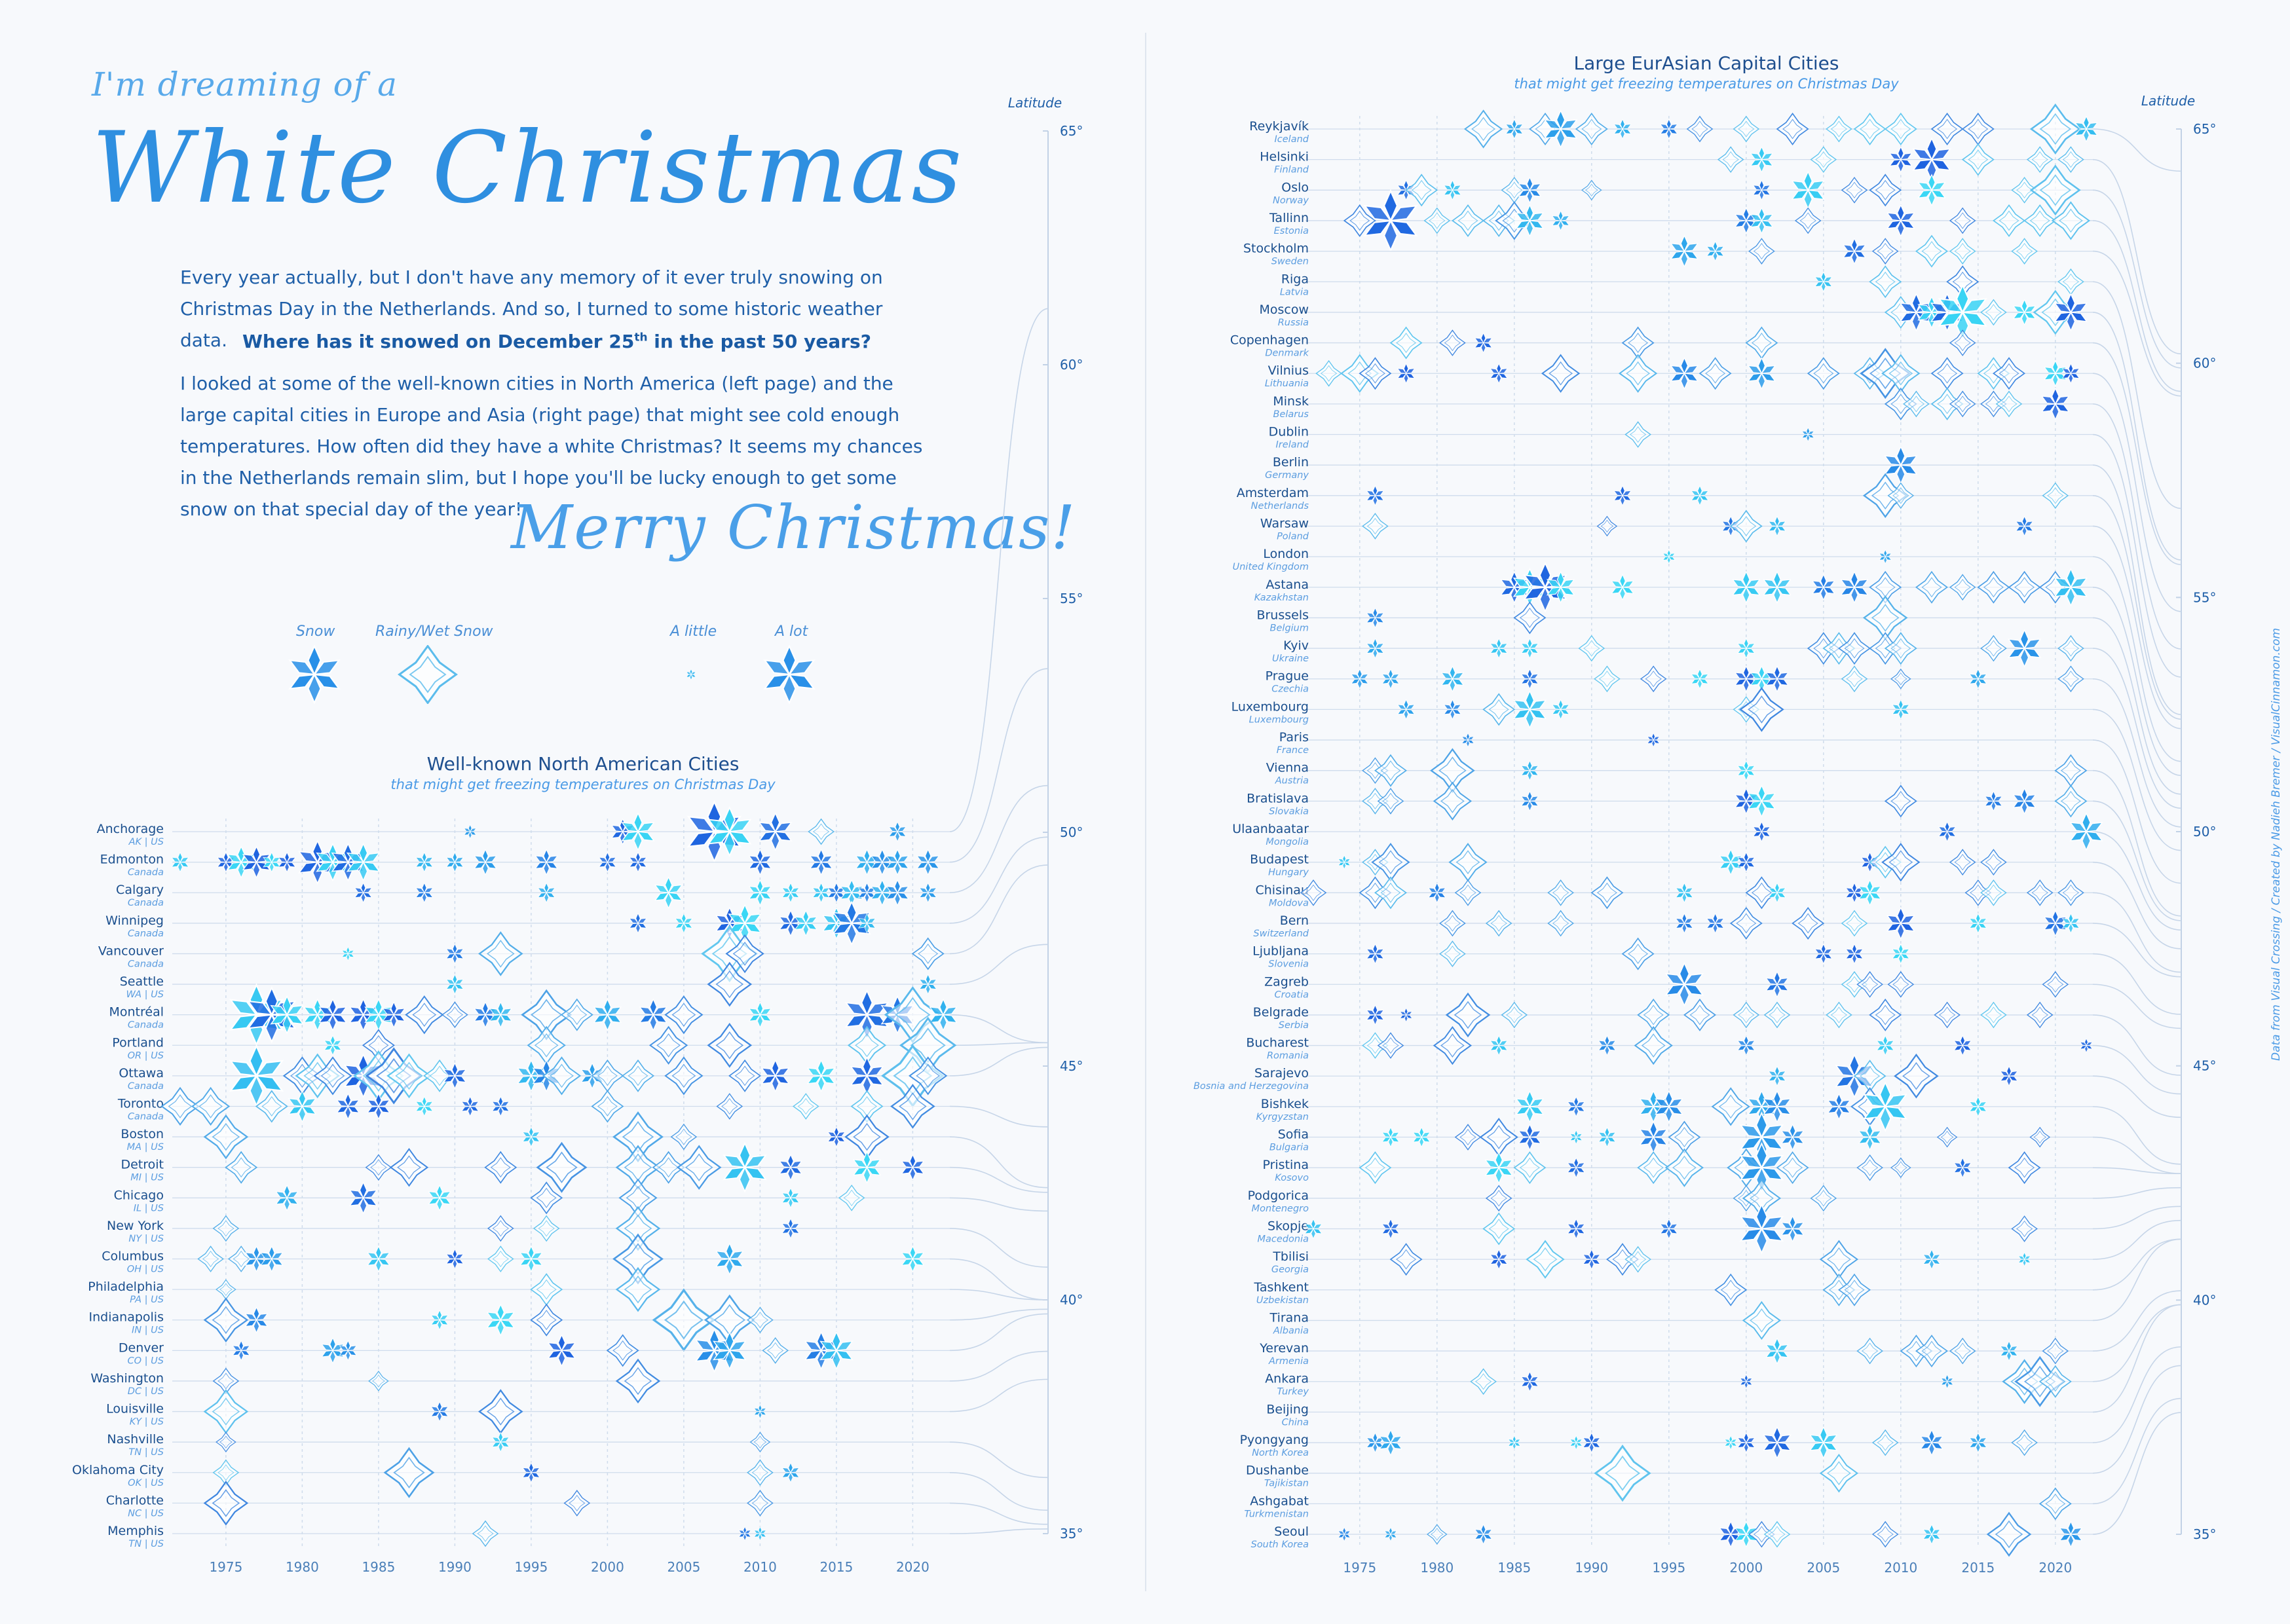  I want to click on city-name: Chisinau, so click(1283, 890).